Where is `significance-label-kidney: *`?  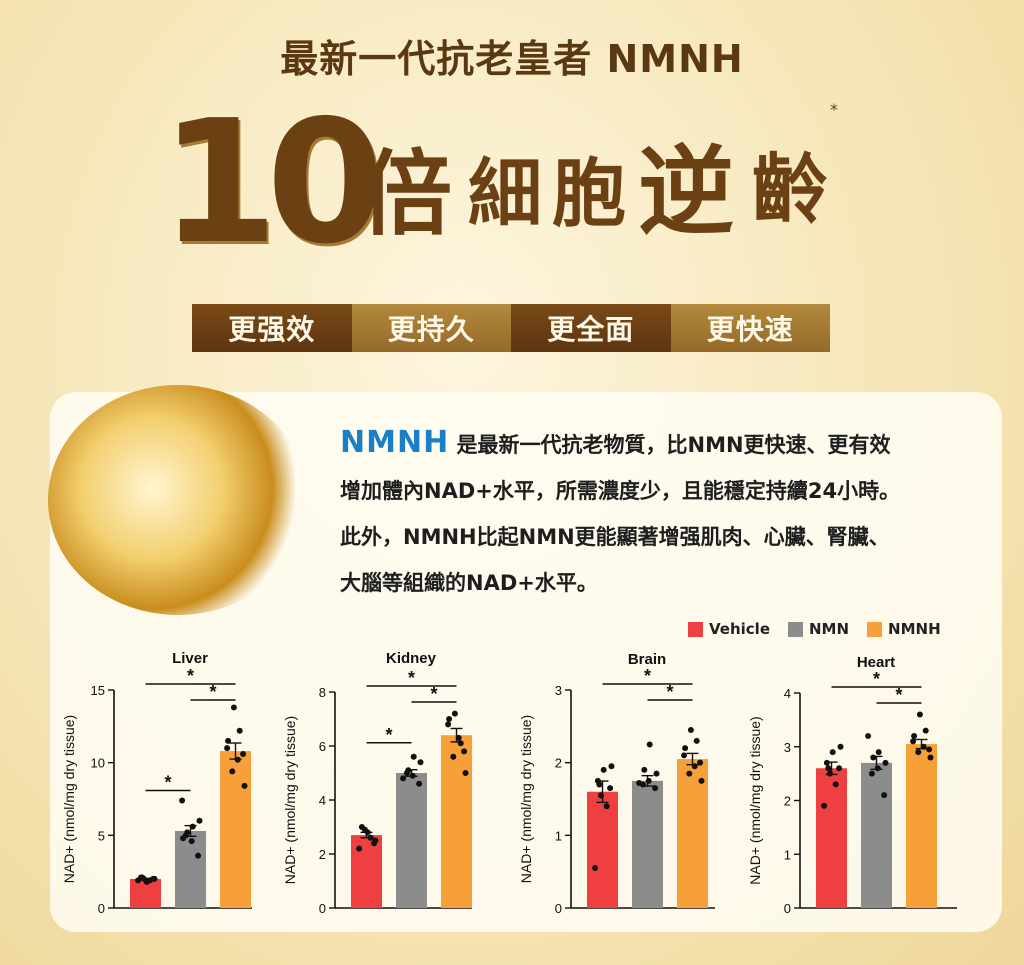
significance-label-kidney: * is located at coordinates (411, 678).